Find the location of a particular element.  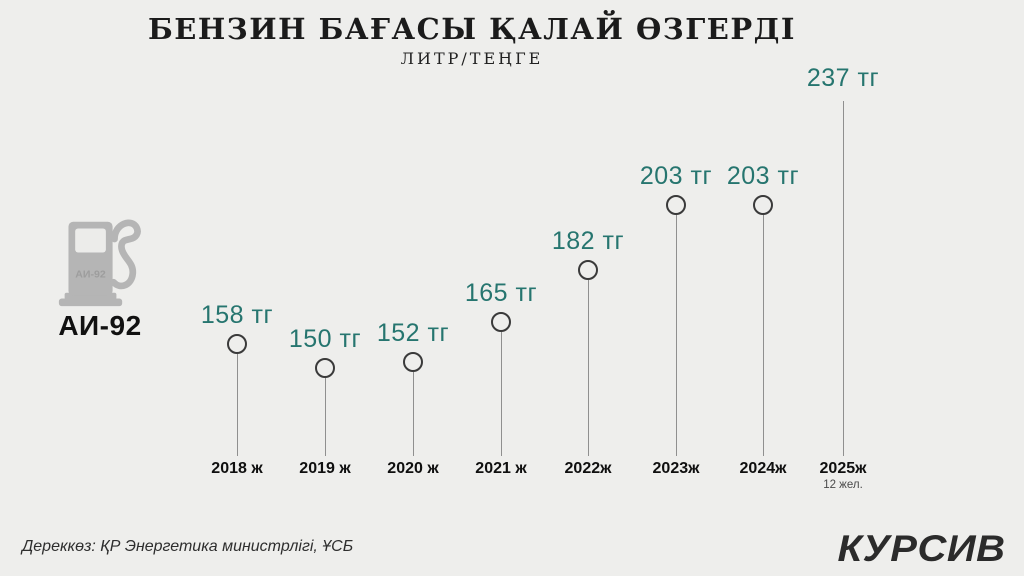

year-label: 2024ж is located at coordinates (763, 468).